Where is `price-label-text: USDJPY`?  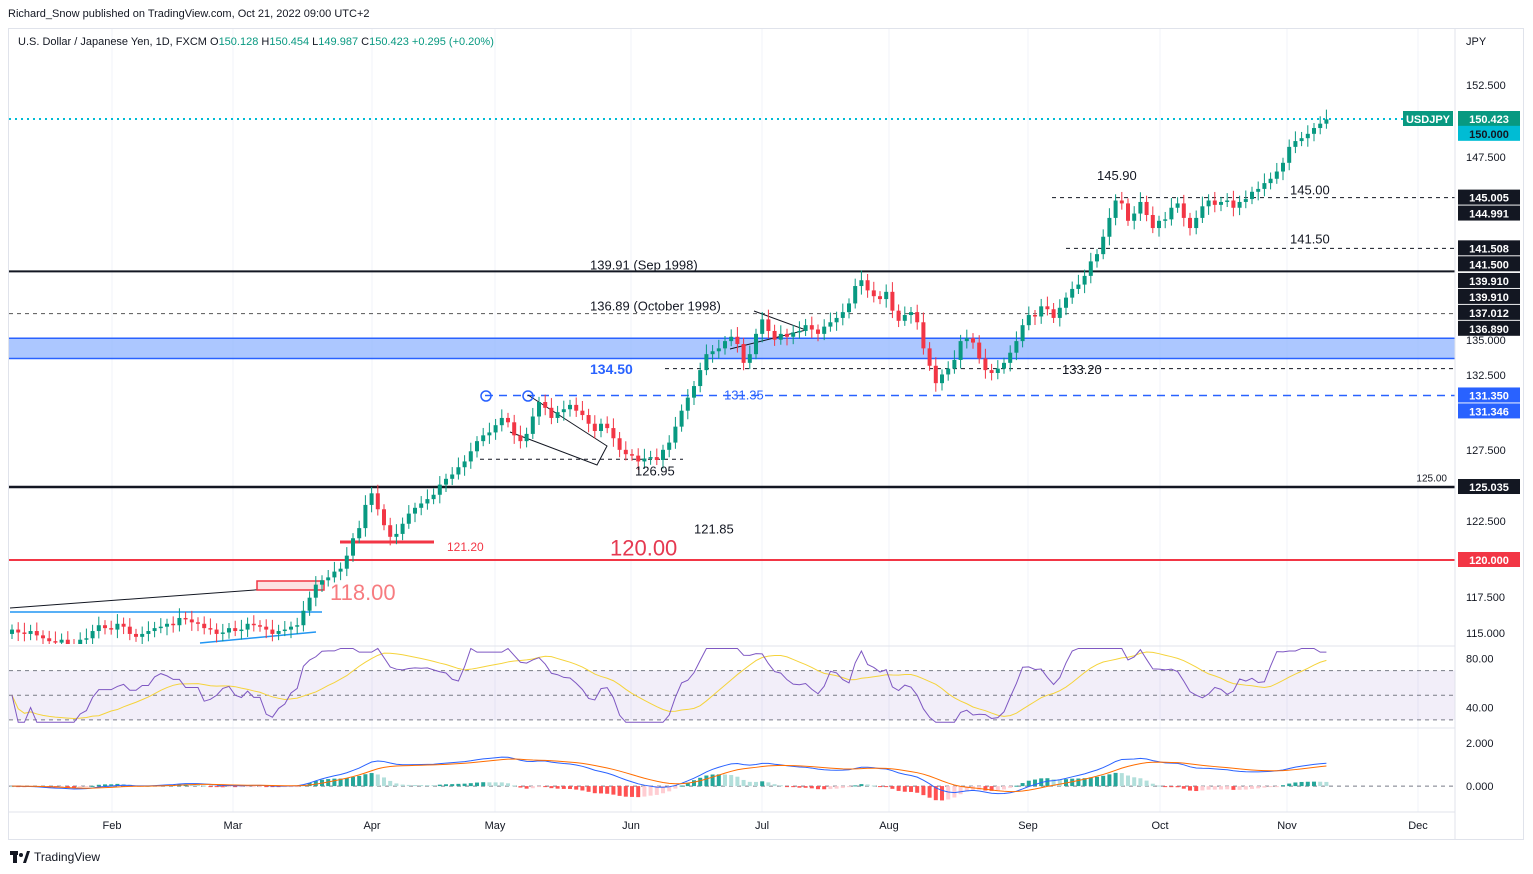
price-label-text: USDJPY is located at coordinates (1428, 120).